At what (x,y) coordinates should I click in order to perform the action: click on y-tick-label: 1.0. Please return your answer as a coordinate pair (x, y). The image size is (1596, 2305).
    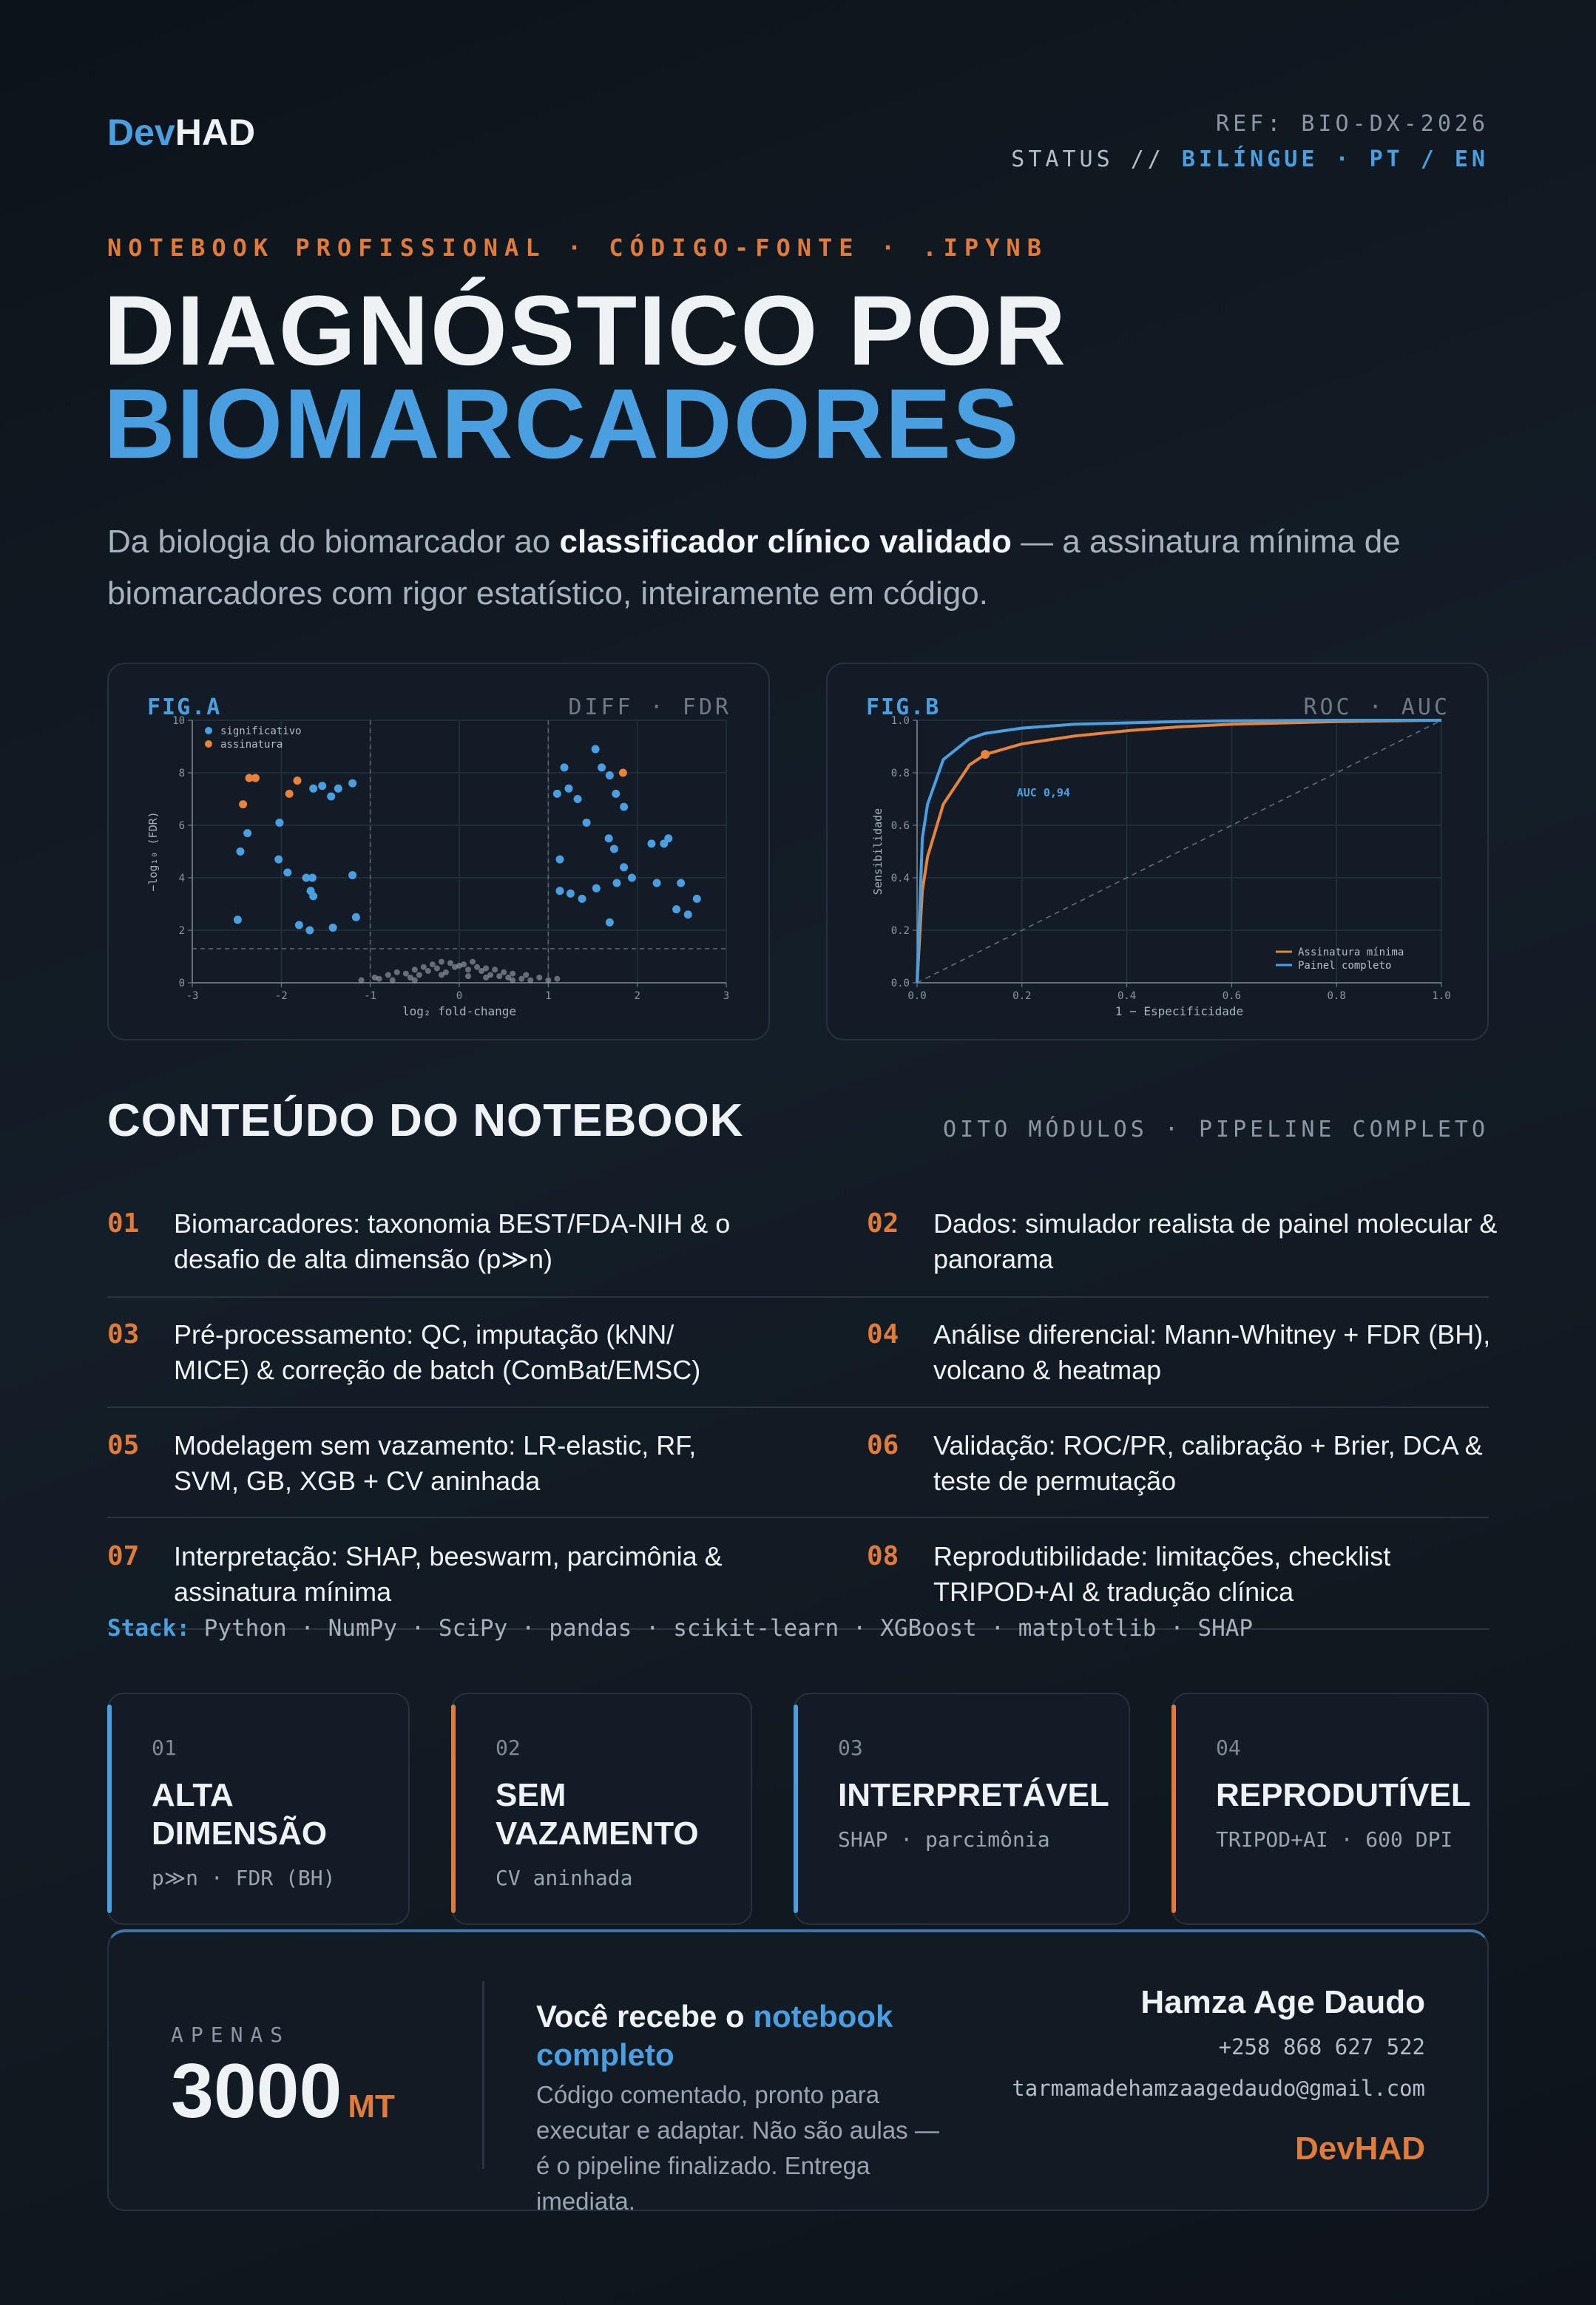
    Looking at the image, I should click on (900, 721).